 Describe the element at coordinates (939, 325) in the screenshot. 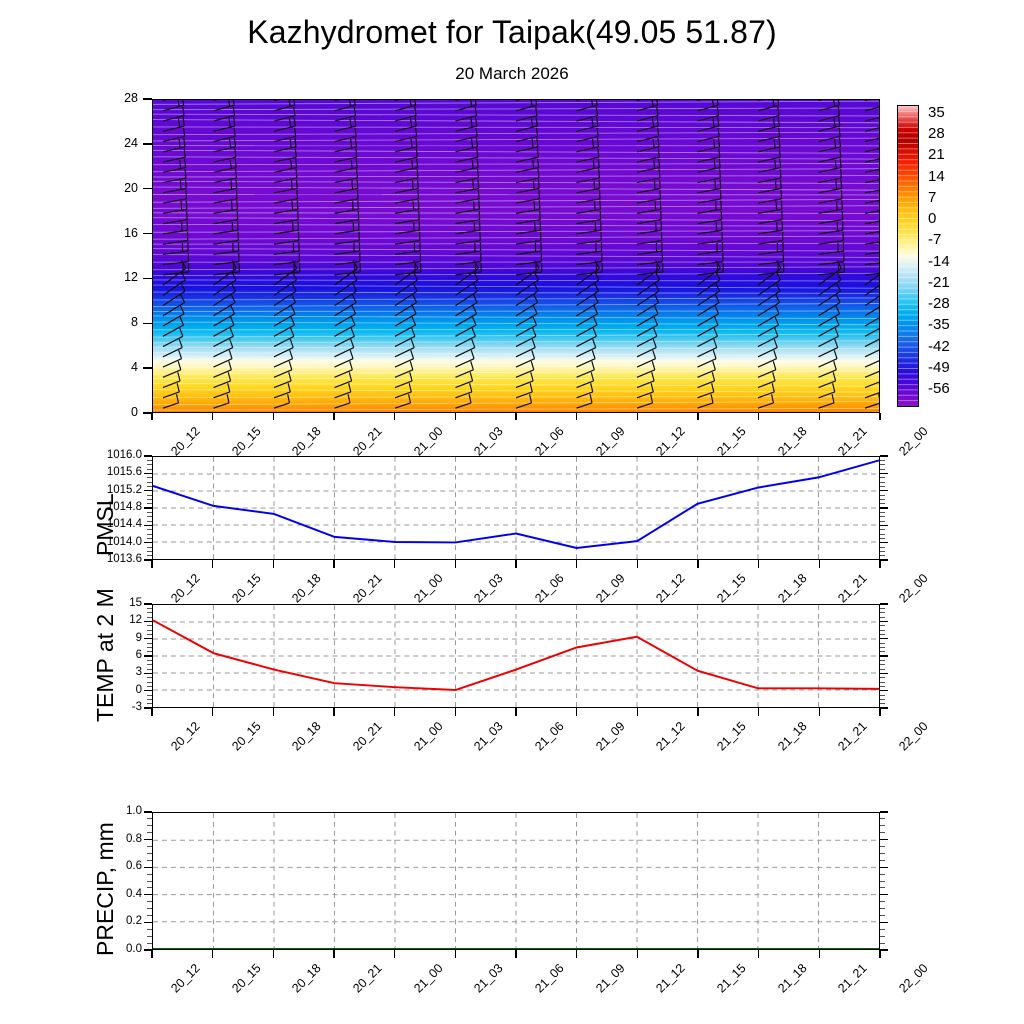

I see `colorbar-tick-label: -35` at that location.